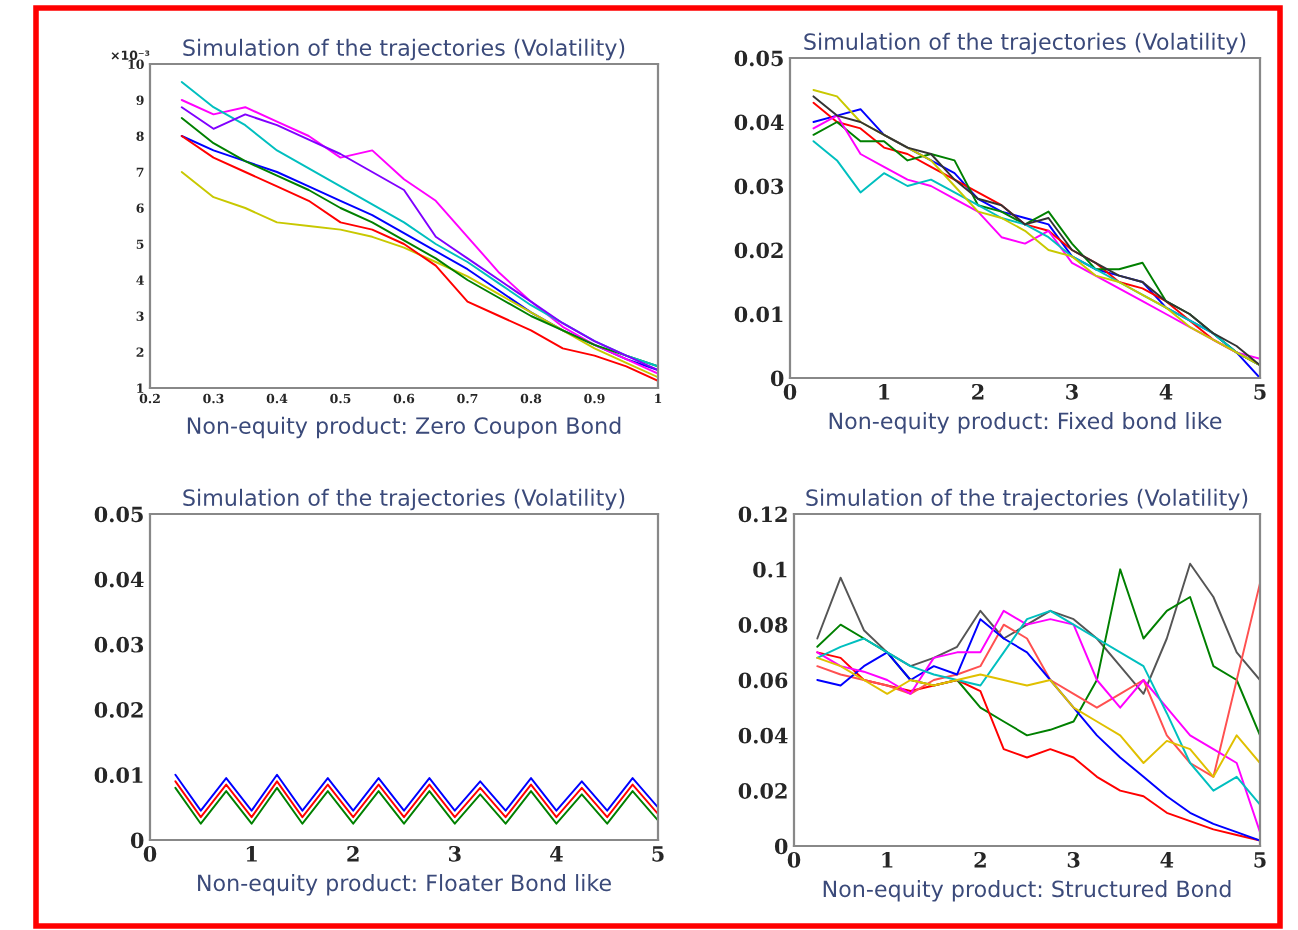 The image size is (1298, 930). Describe the element at coordinates (794, 859) in the screenshot. I see `x-tick-label: 0` at that location.